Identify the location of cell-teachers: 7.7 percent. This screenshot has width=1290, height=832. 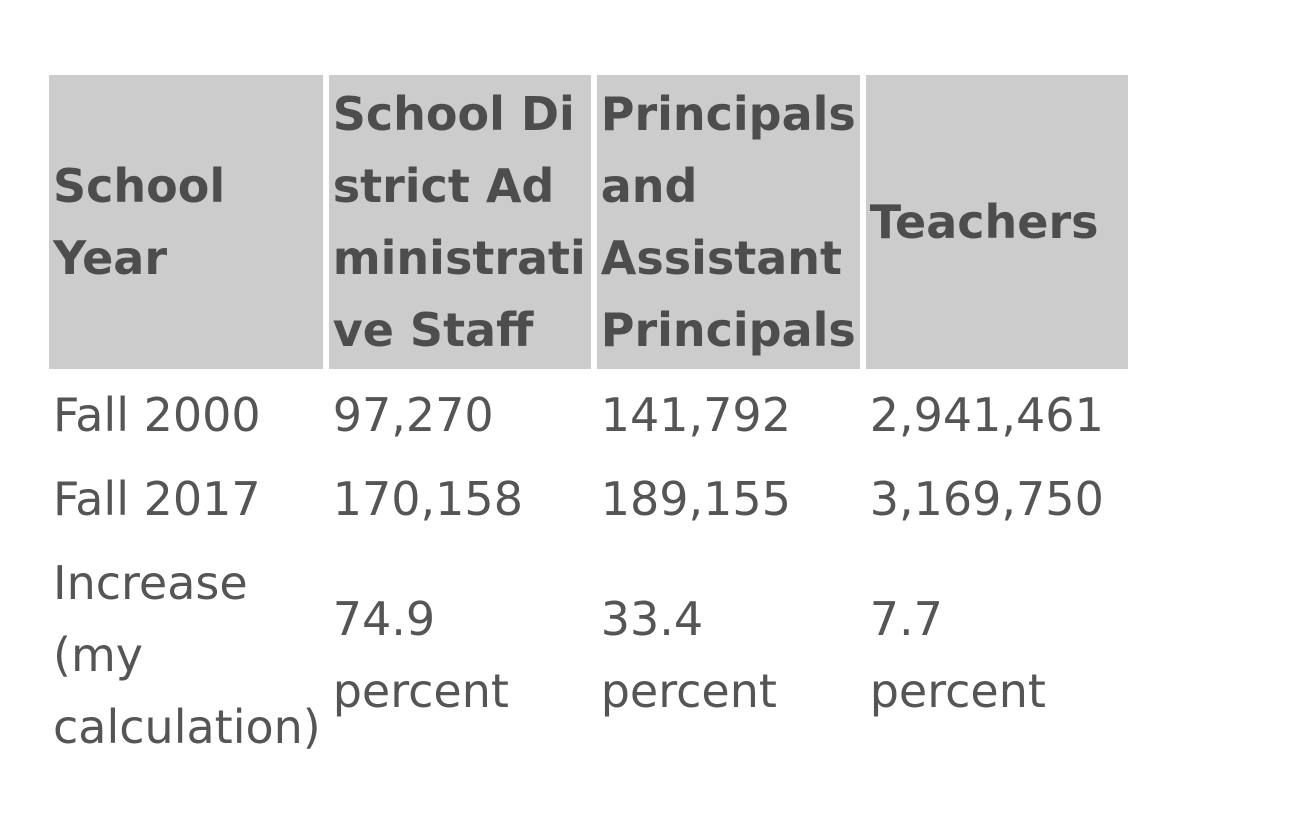
(957, 655).